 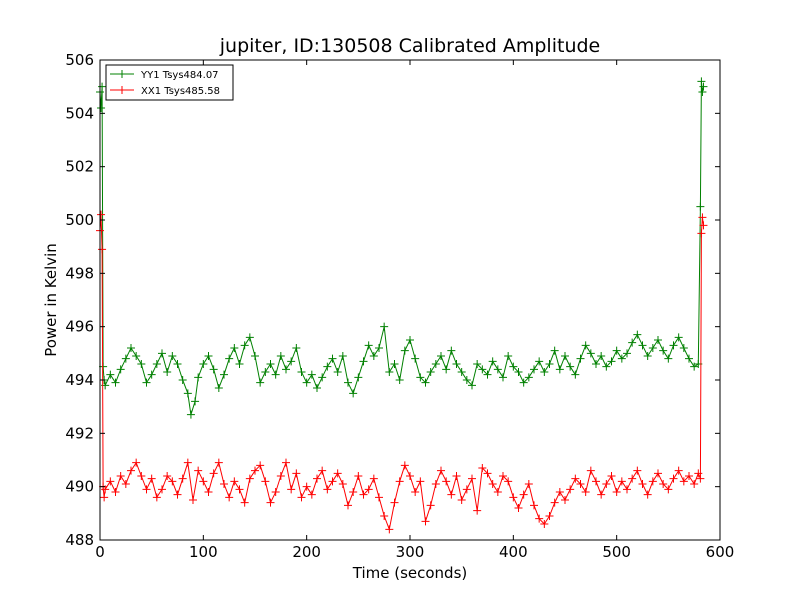 What do you see at coordinates (179, 75) in the screenshot?
I see `legend-label: YY1 Tsys484.07` at bounding box center [179, 75].